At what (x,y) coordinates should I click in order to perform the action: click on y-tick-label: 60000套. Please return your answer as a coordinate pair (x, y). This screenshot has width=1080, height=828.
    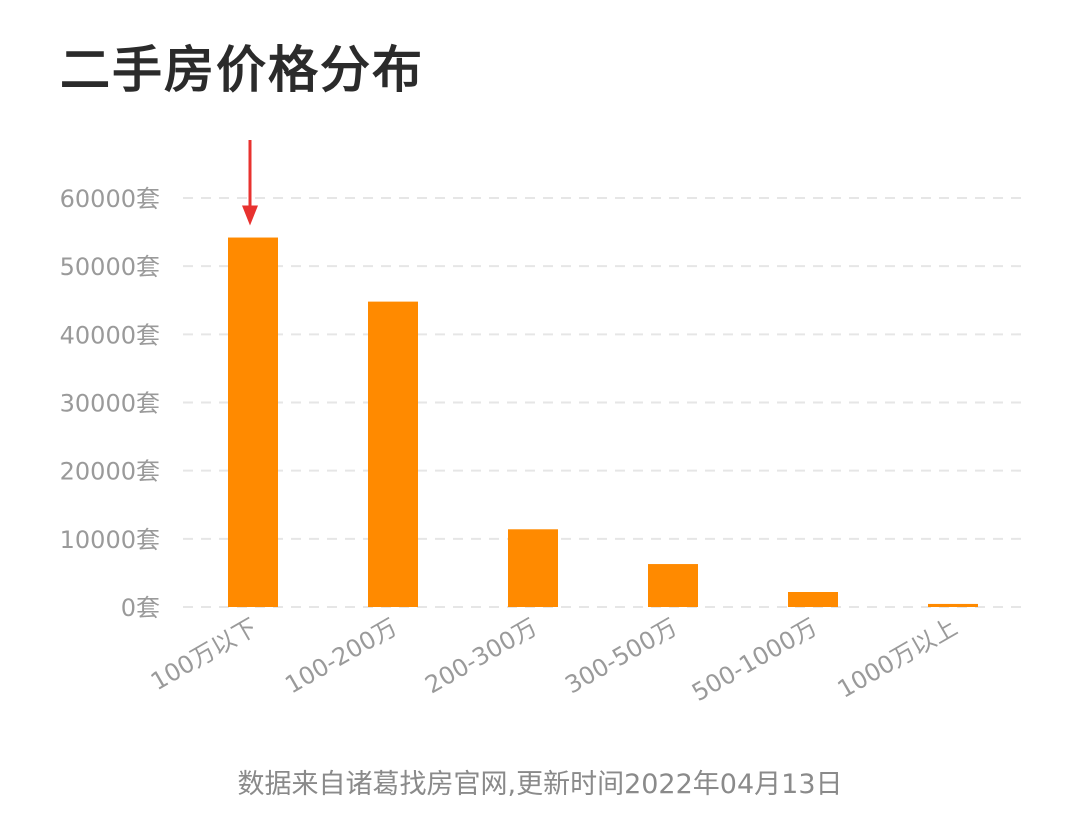
    Looking at the image, I should click on (110, 199).